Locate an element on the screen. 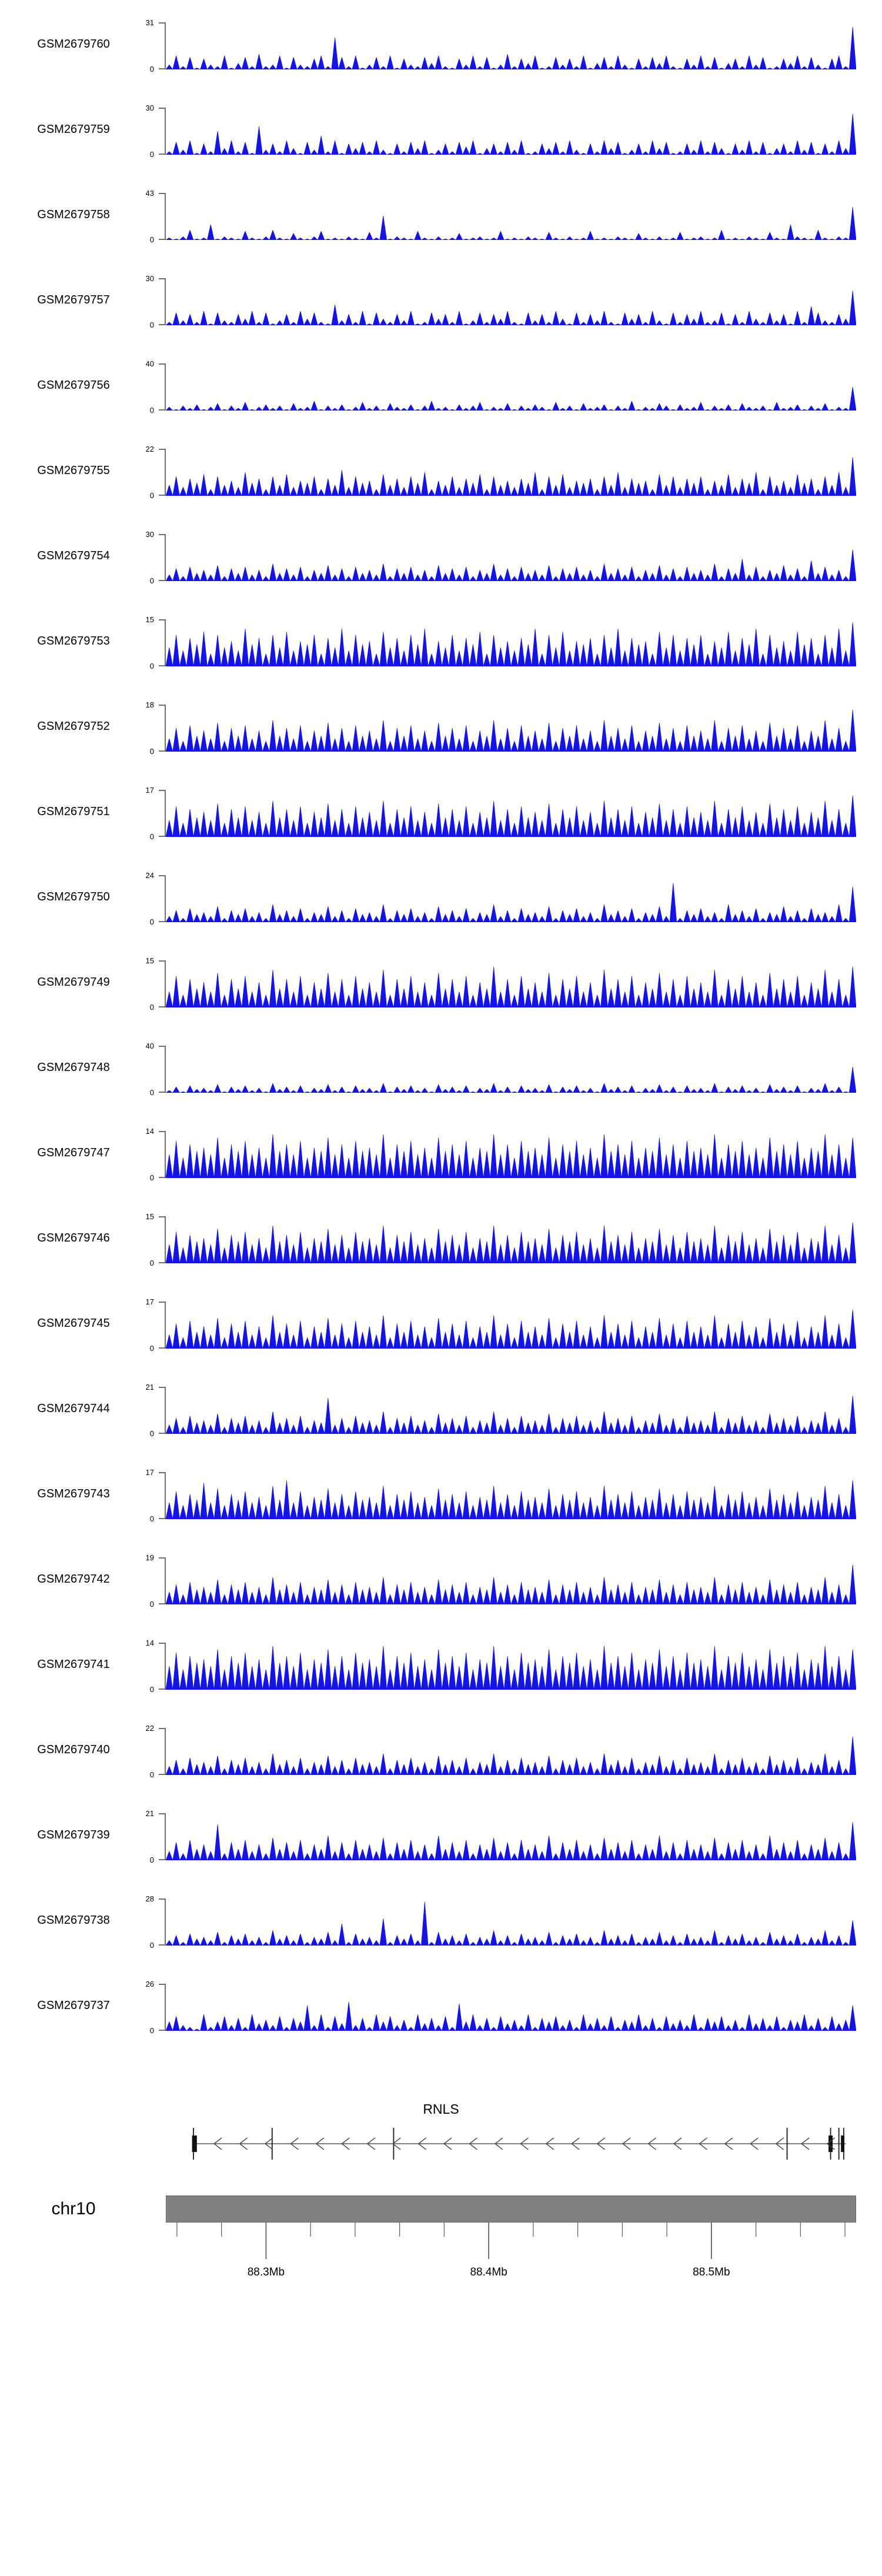  track-label: GSM2679745 is located at coordinates (73, 1323).